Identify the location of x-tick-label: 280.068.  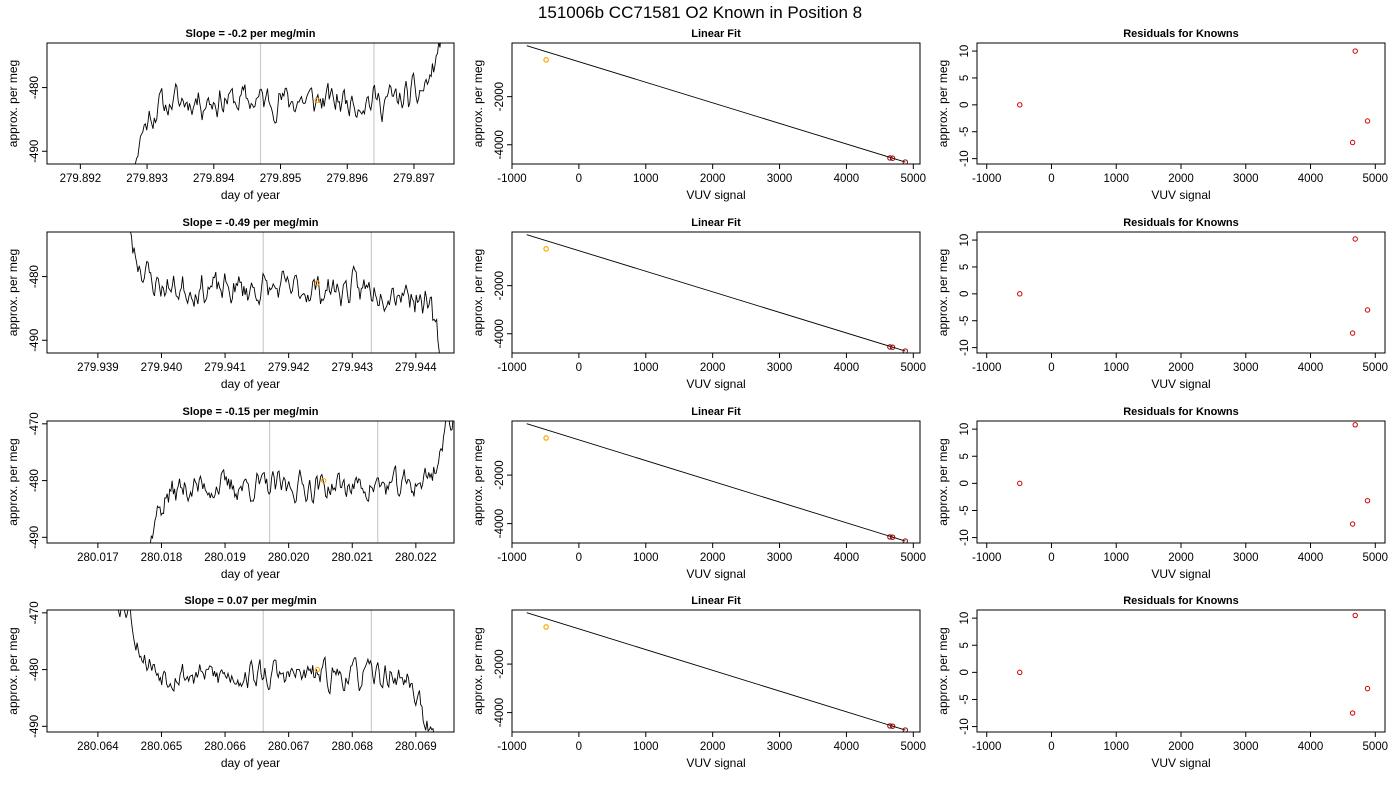
(352, 747).